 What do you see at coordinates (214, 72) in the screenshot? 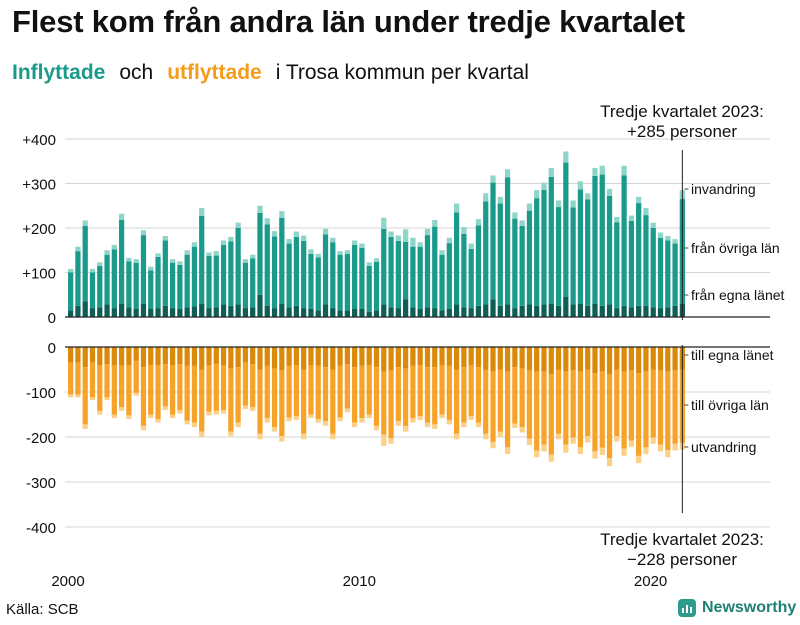
I see `subtitle-utflyttade: utflyttade` at bounding box center [214, 72].